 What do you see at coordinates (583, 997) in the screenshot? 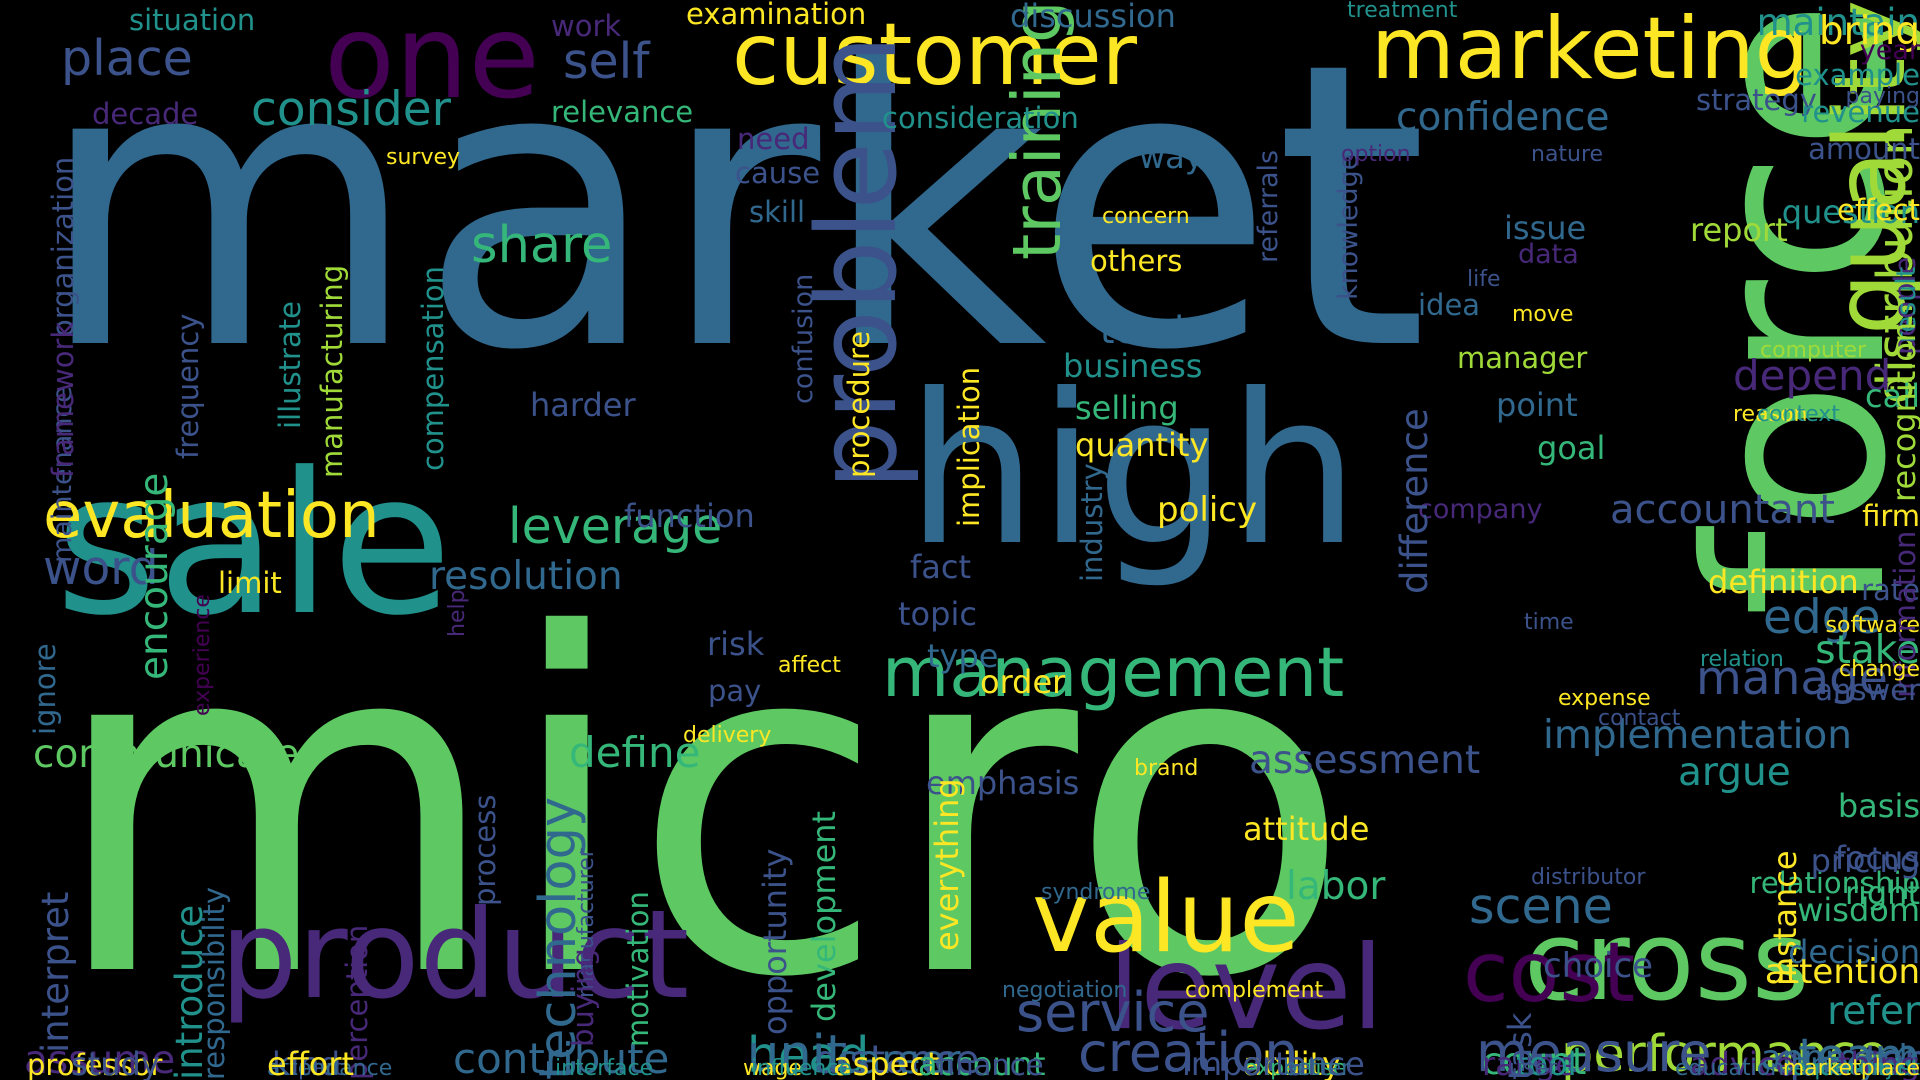
I see `word-buying: buying` at bounding box center [583, 997].